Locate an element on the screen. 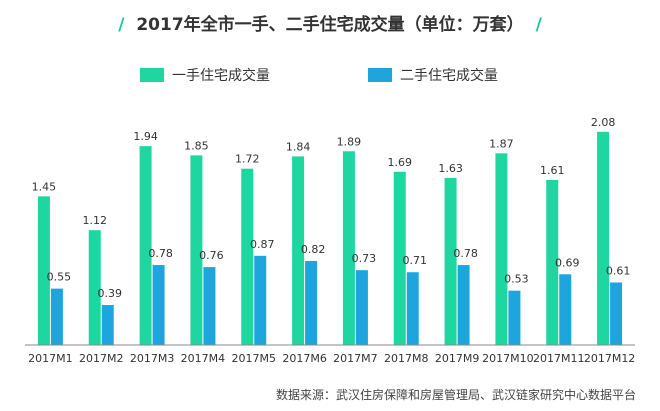  data-label-second-10: 0.53 is located at coordinates (516, 279).